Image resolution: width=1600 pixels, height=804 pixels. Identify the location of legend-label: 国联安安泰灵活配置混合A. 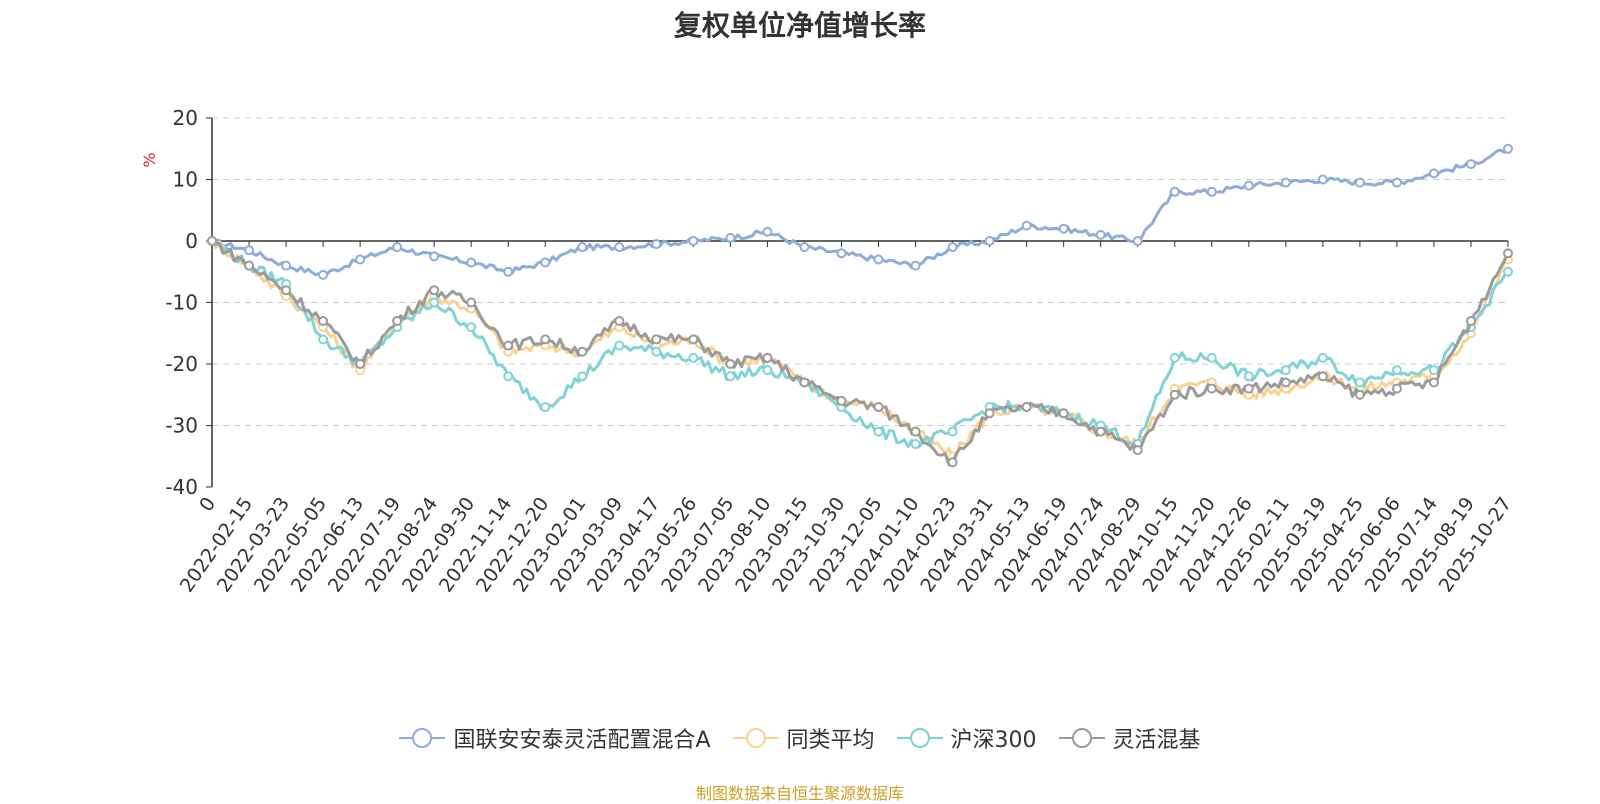
(582, 740).